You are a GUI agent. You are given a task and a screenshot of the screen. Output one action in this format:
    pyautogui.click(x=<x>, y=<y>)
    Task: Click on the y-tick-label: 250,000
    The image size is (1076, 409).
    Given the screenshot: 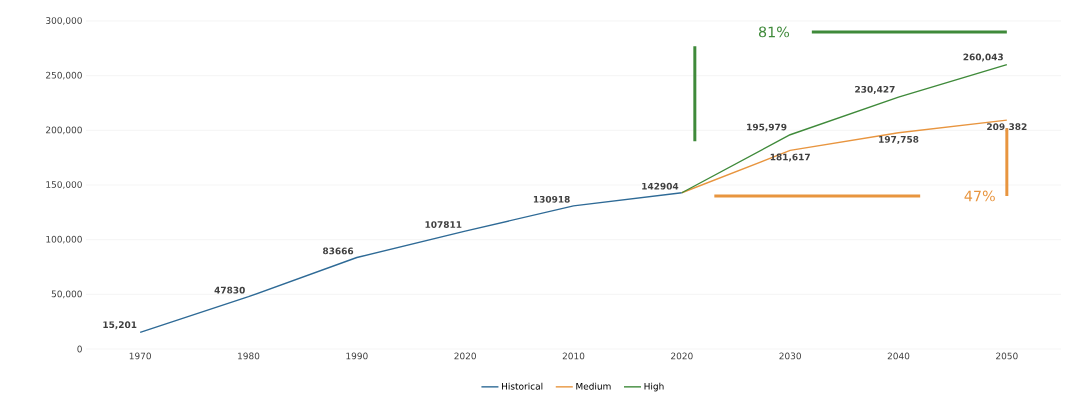 What is the action you would take?
    pyautogui.click(x=64, y=75)
    